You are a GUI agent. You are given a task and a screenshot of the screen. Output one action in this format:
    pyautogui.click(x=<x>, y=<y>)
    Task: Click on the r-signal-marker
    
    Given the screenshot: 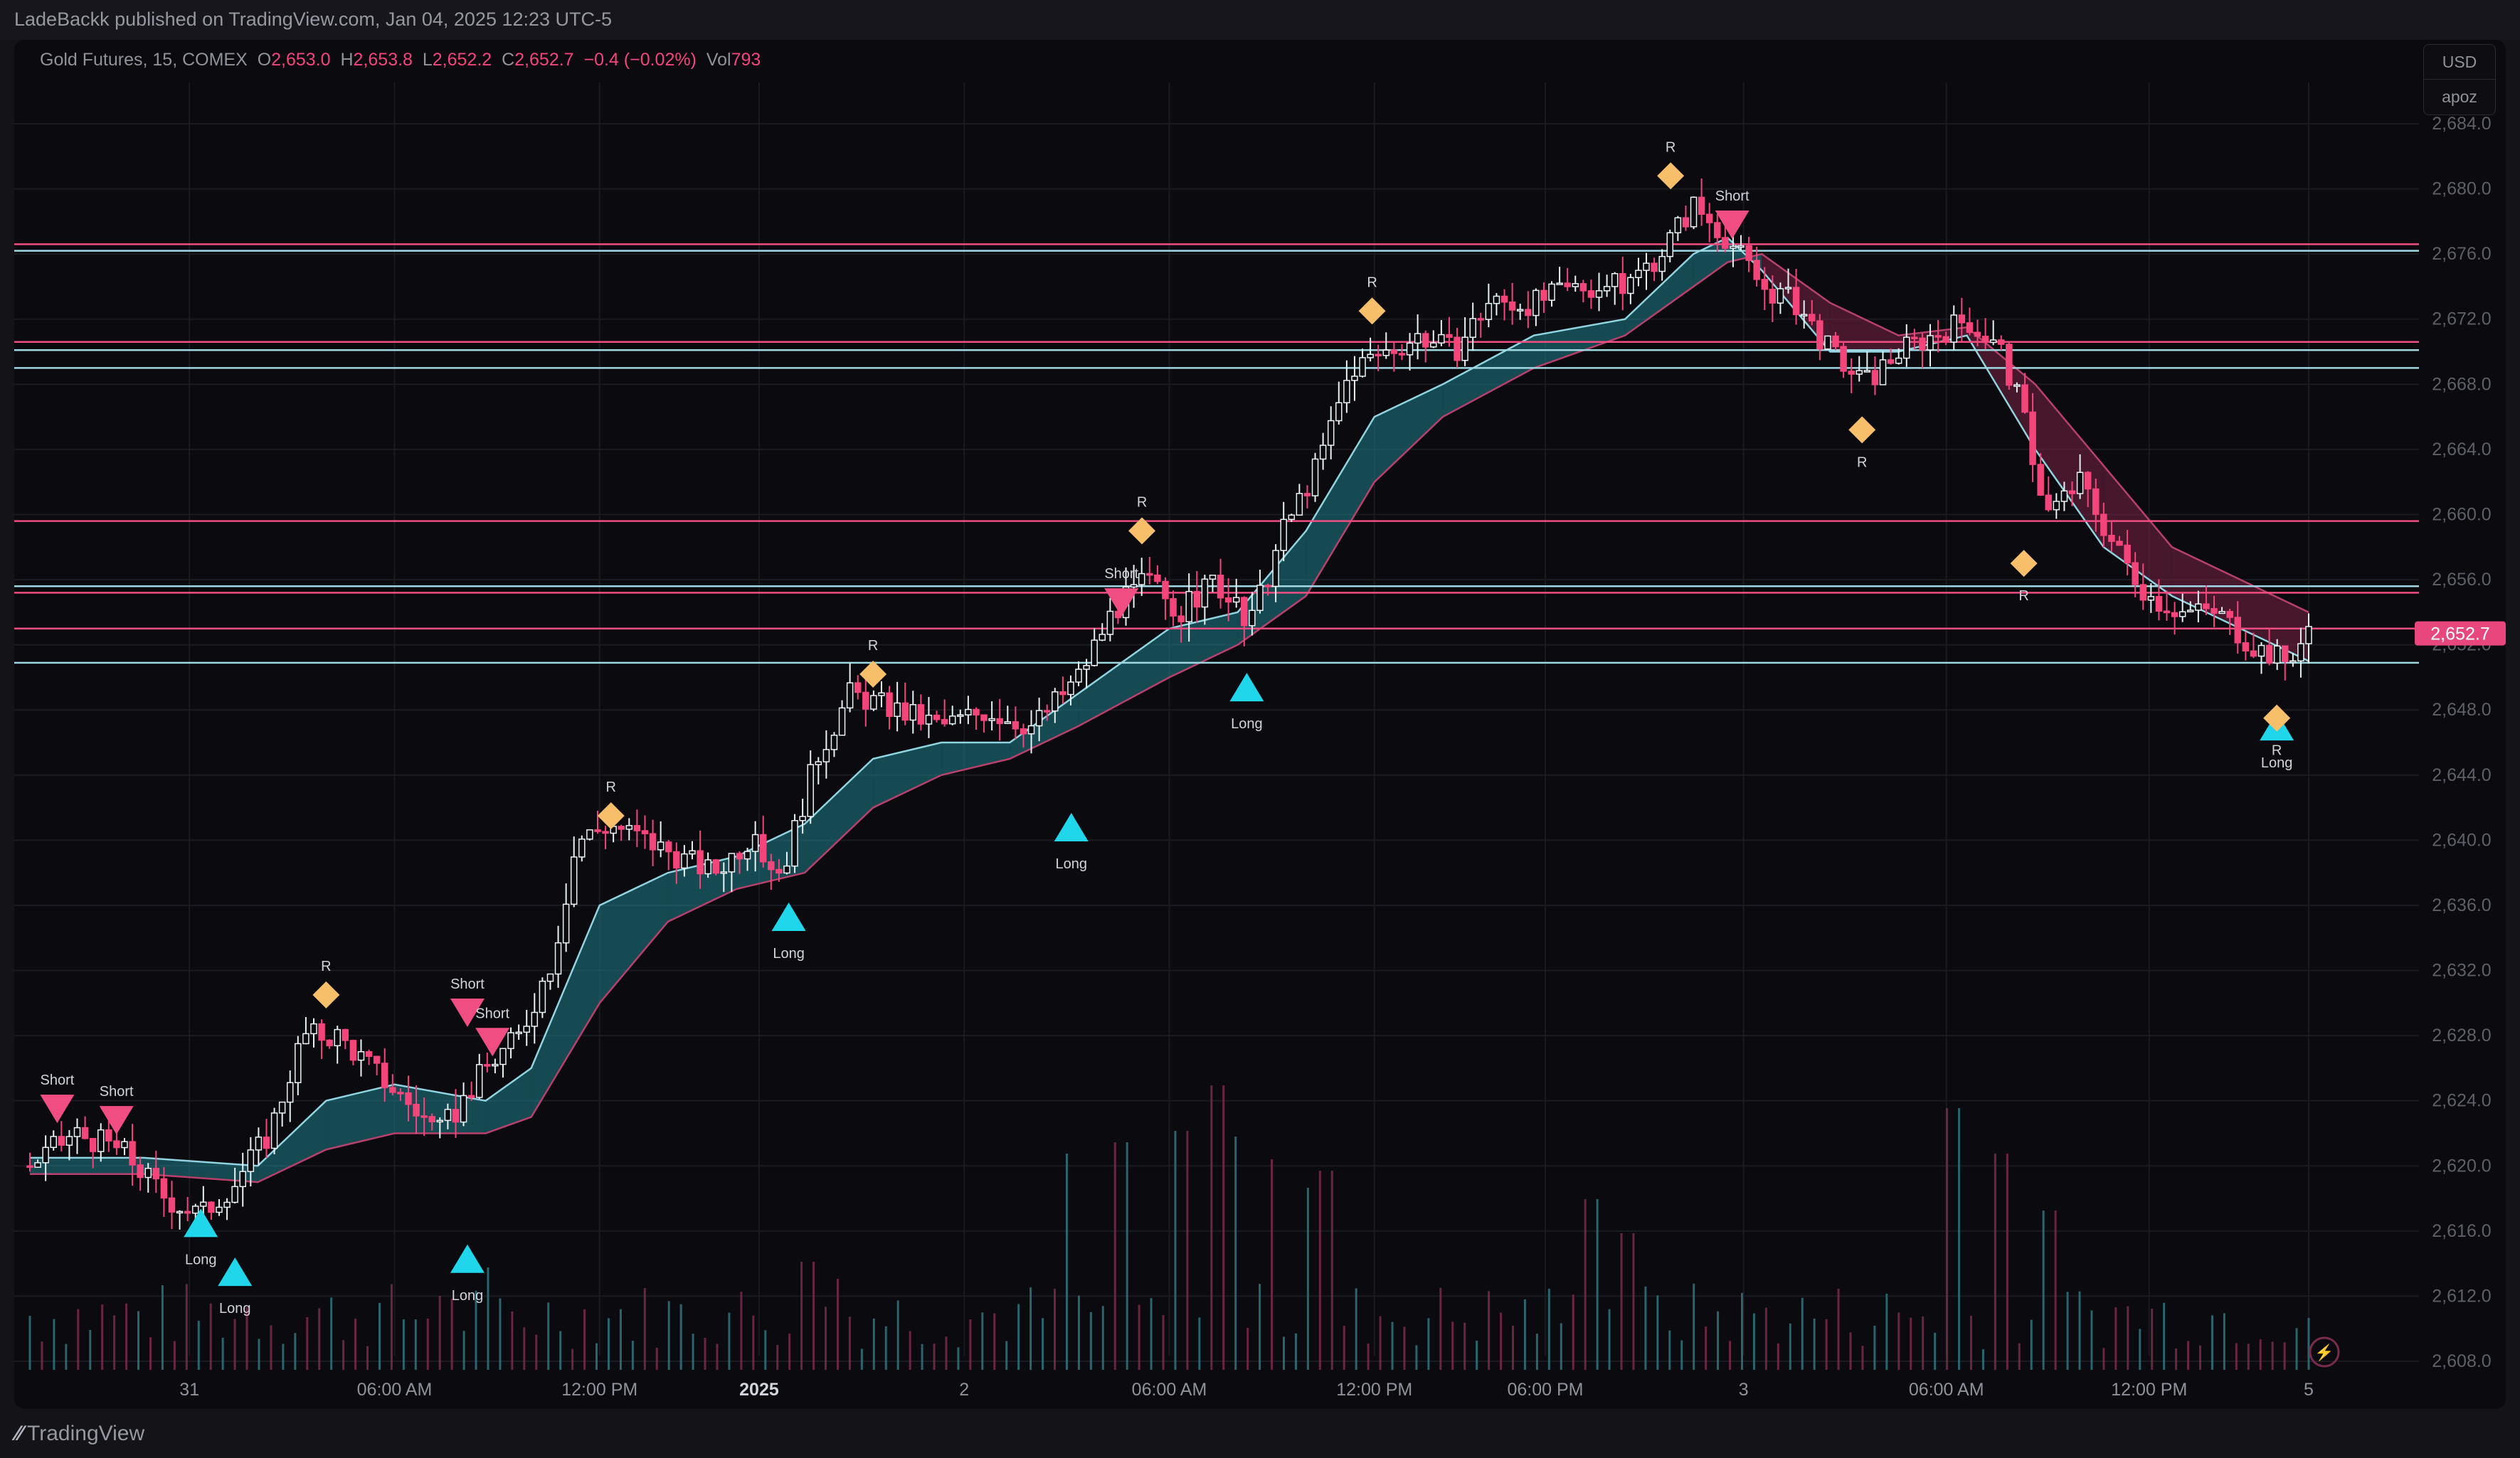 What is the action you would take?
    pyautogui.click(x=1671, y=176)
    